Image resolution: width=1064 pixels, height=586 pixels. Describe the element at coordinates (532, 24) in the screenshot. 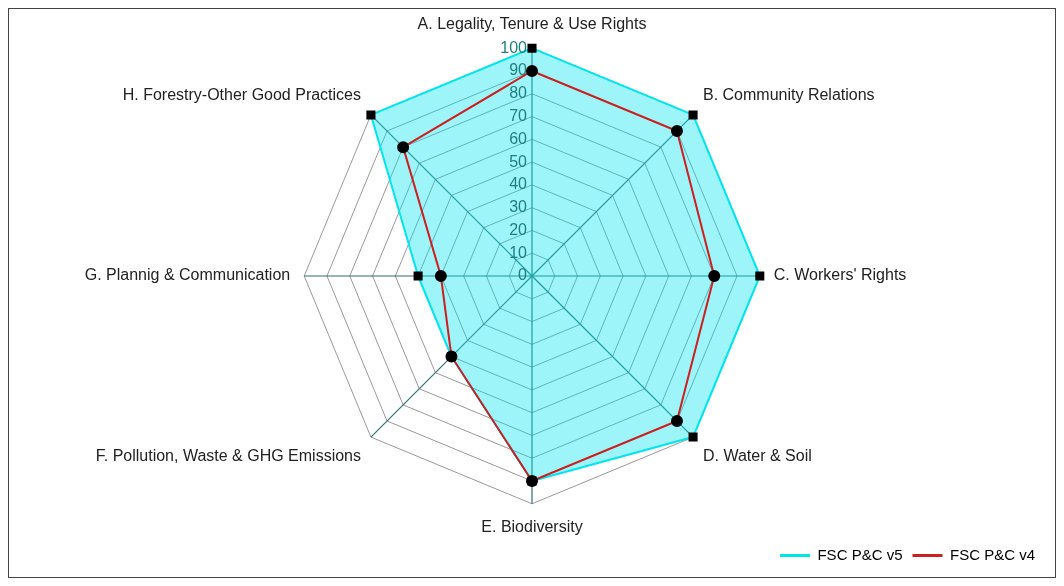

I see `spoke-label: A. Legality, Tenure & Use Rights` at that location.